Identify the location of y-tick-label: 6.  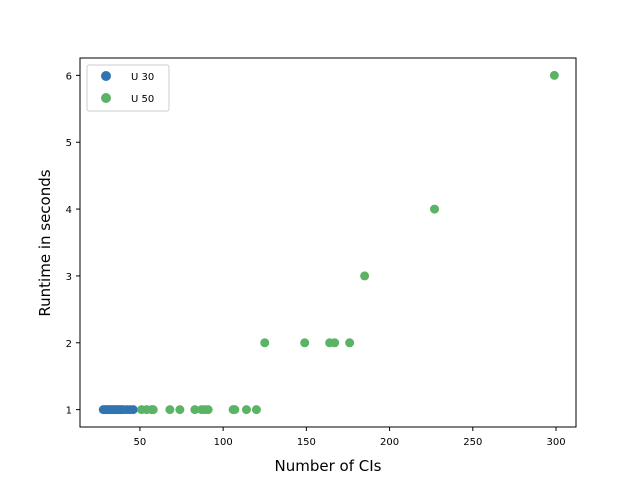
(69, 76).